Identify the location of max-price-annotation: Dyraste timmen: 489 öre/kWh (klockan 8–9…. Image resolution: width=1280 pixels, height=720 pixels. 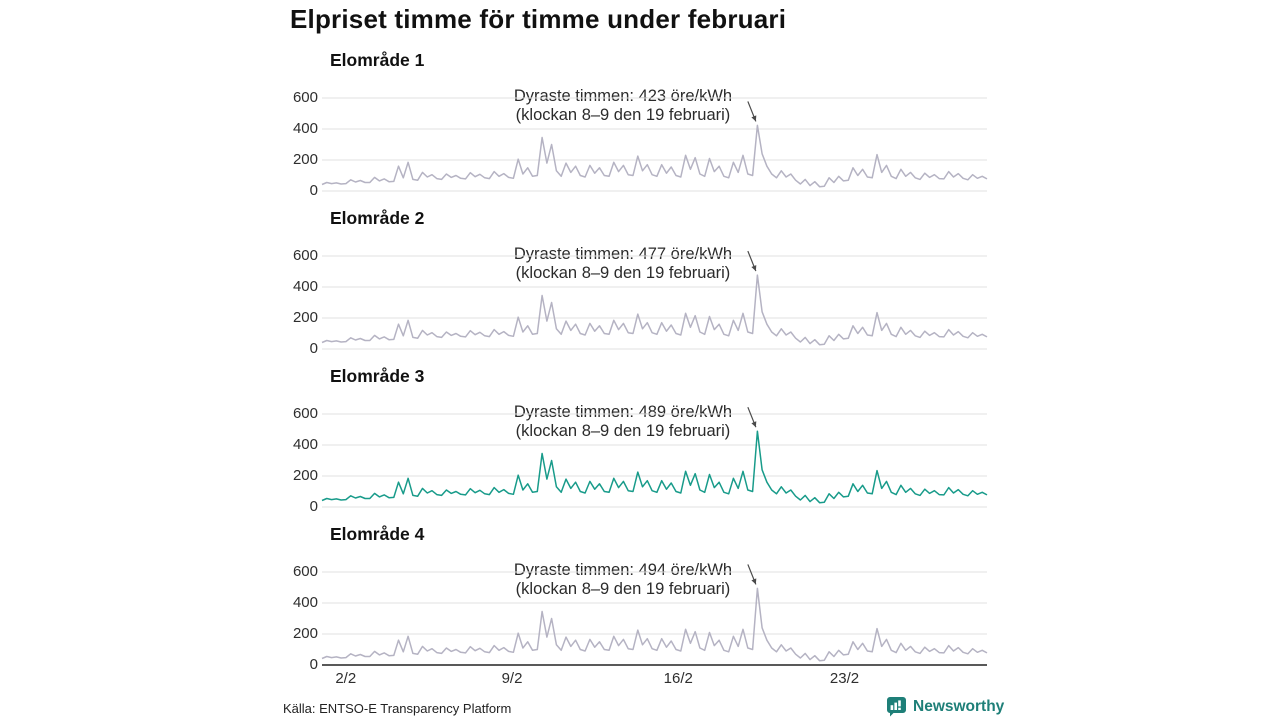
(623, 422).